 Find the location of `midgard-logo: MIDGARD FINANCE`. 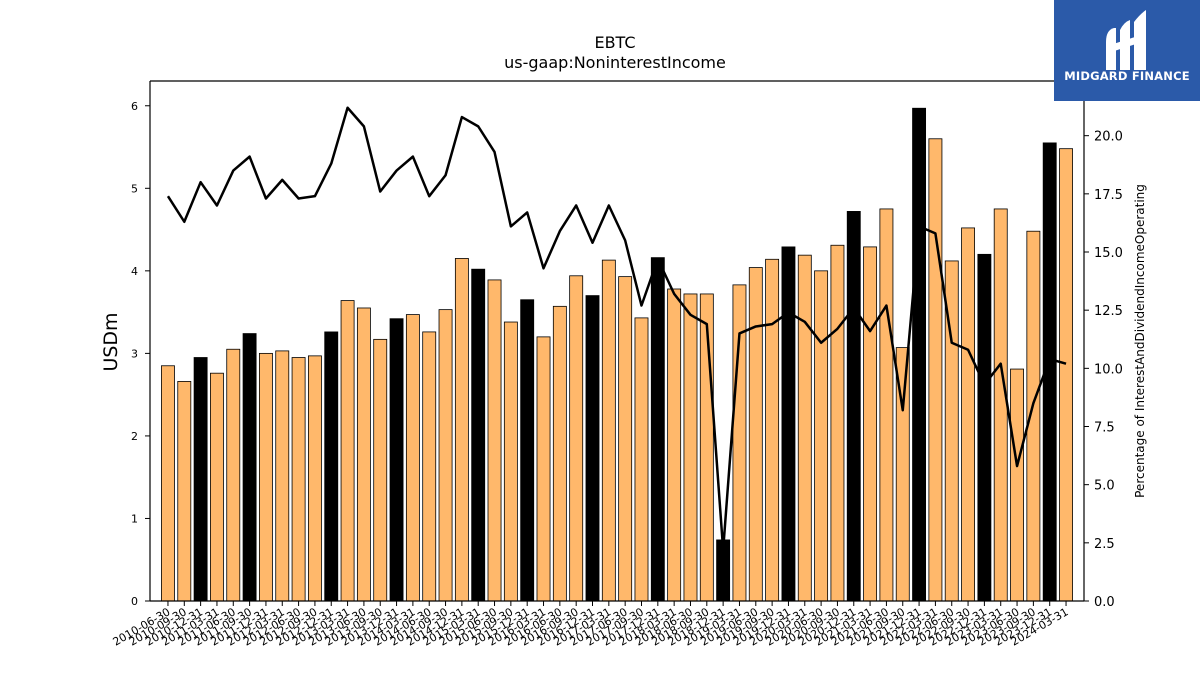

midgard-logo: MIDGARD FINANCE is located at coordinates (1127, 50).